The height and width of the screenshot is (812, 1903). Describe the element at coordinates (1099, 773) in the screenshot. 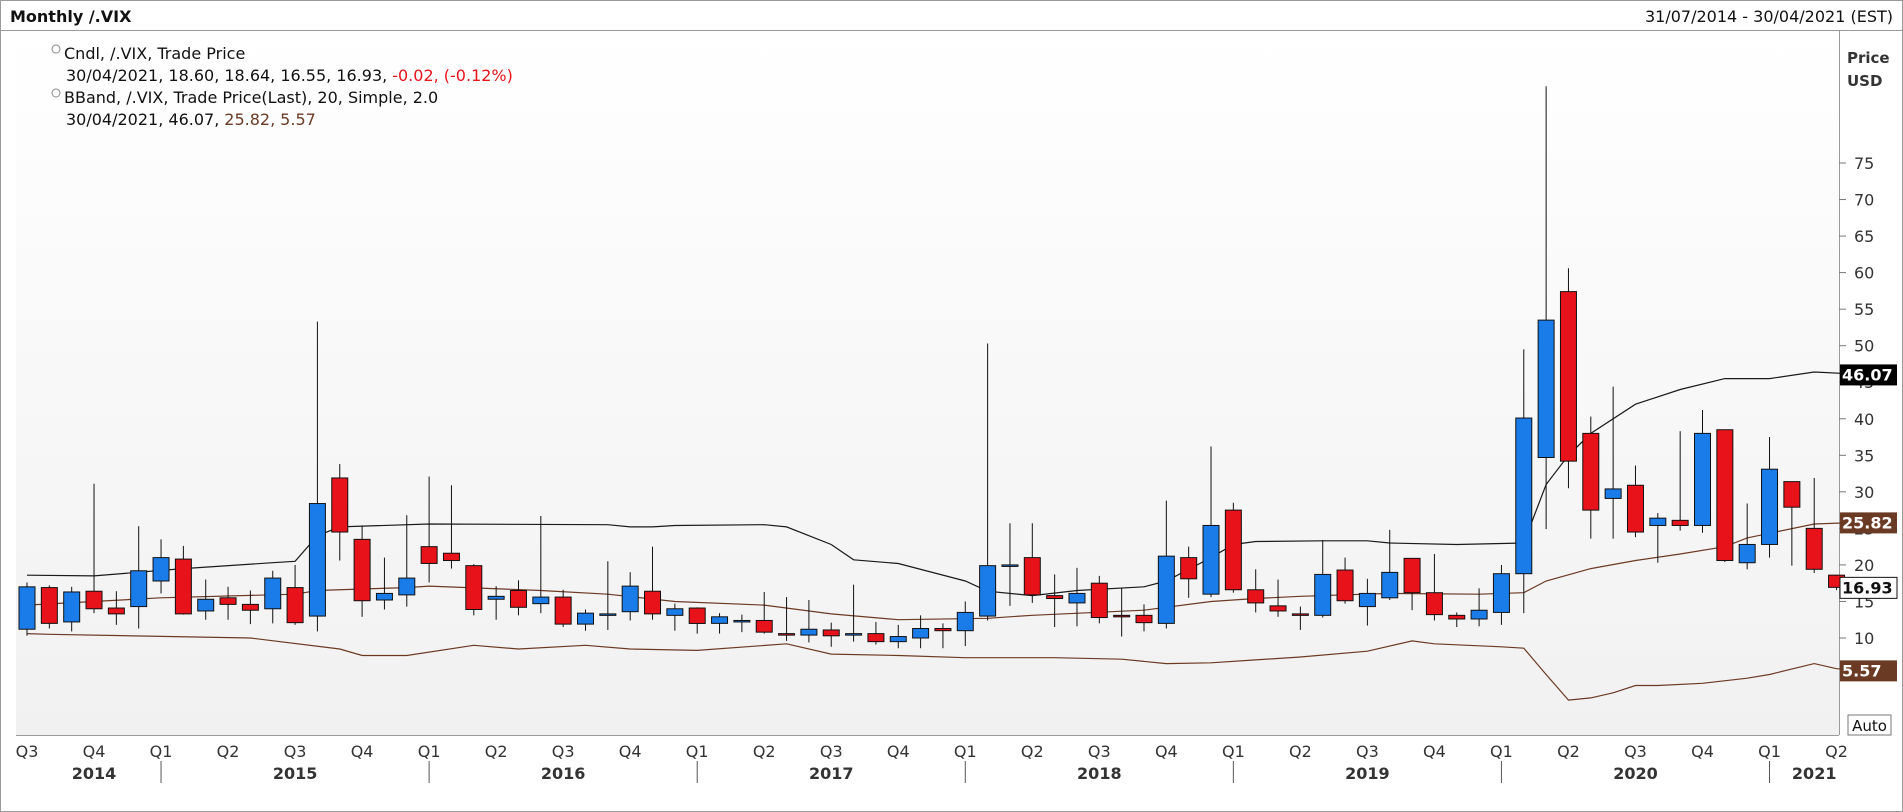

I see `x-year-label: 2018` at that location.